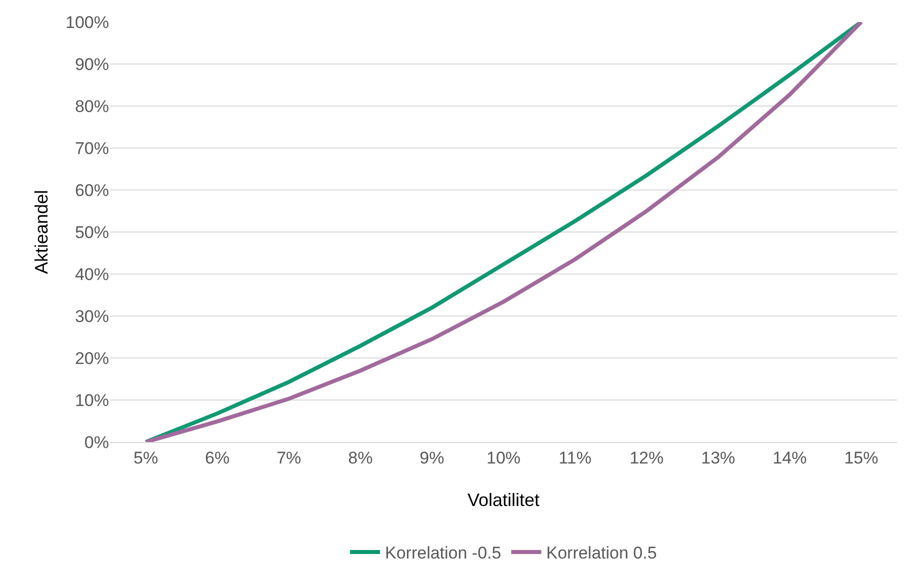 The width and height of the screenshot is (922, 583). What do you see at coordinates (91, 148) in the screenshot?
I see `y-tick-label: 70%` at bounding box center [91, 148].